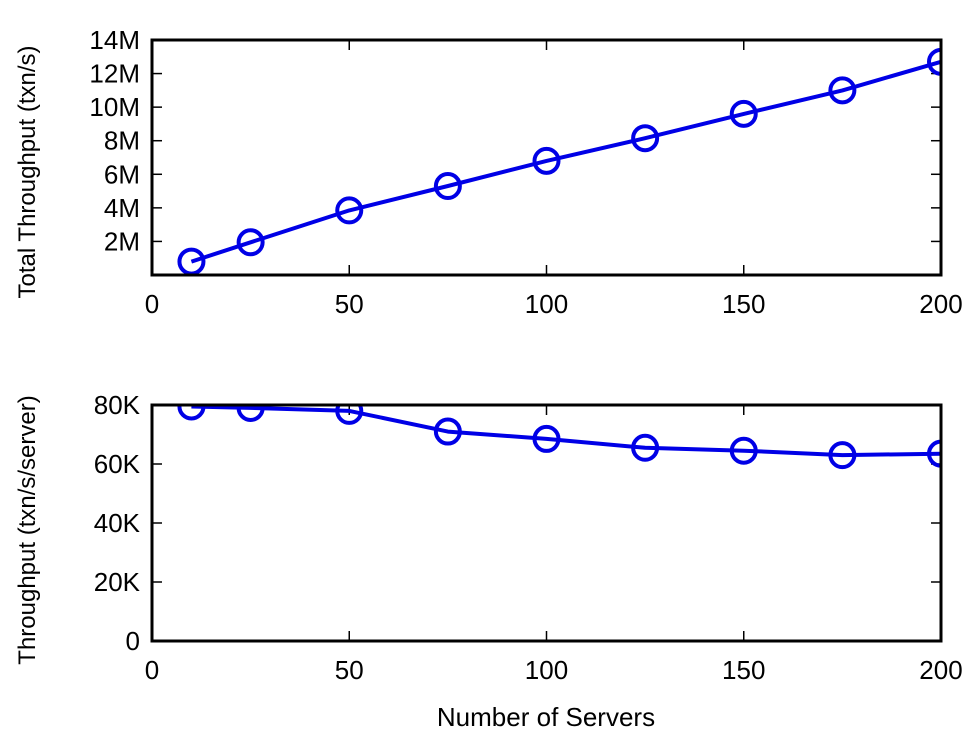 The width and height of the screenshot is (972, 729). Describe the element at coordinates (27, 529) in the screenshot. I see `y-axis-title-per-server-throughput: Throughput (txn/s/server)` at that location.